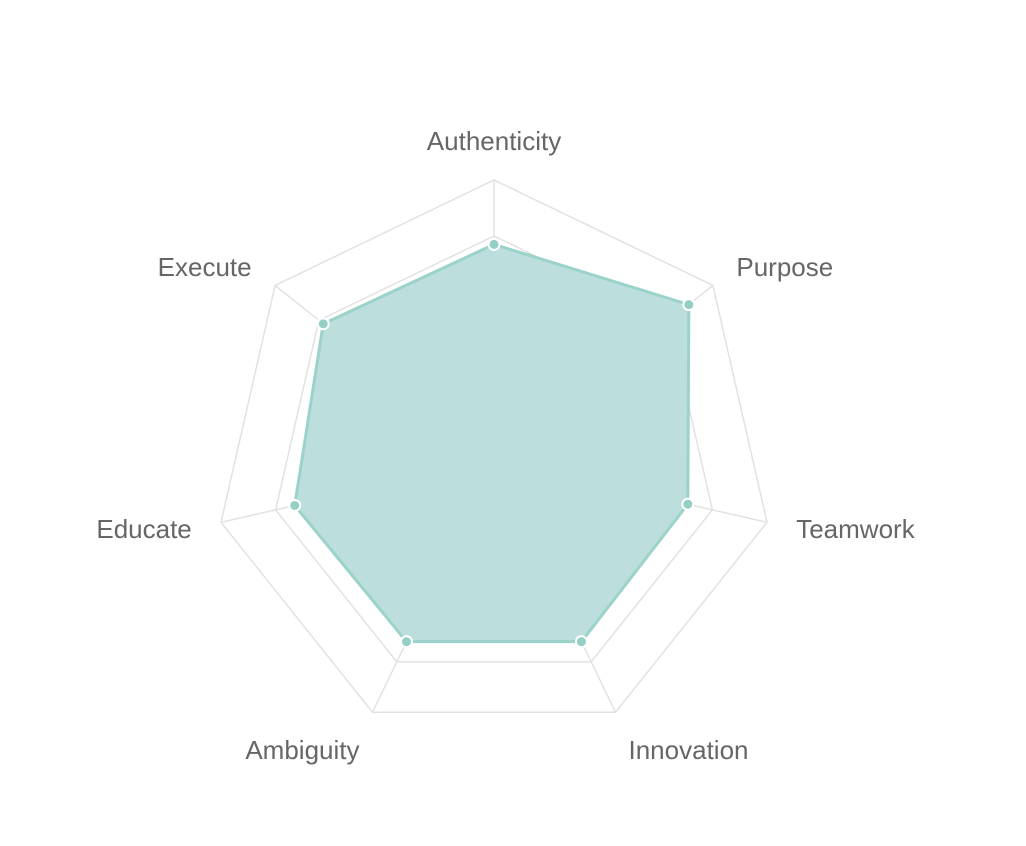  Describe the element at coordinates (494, 141) in the screenshot. I see `axis-label-authenticity: Authenticity` at that location.